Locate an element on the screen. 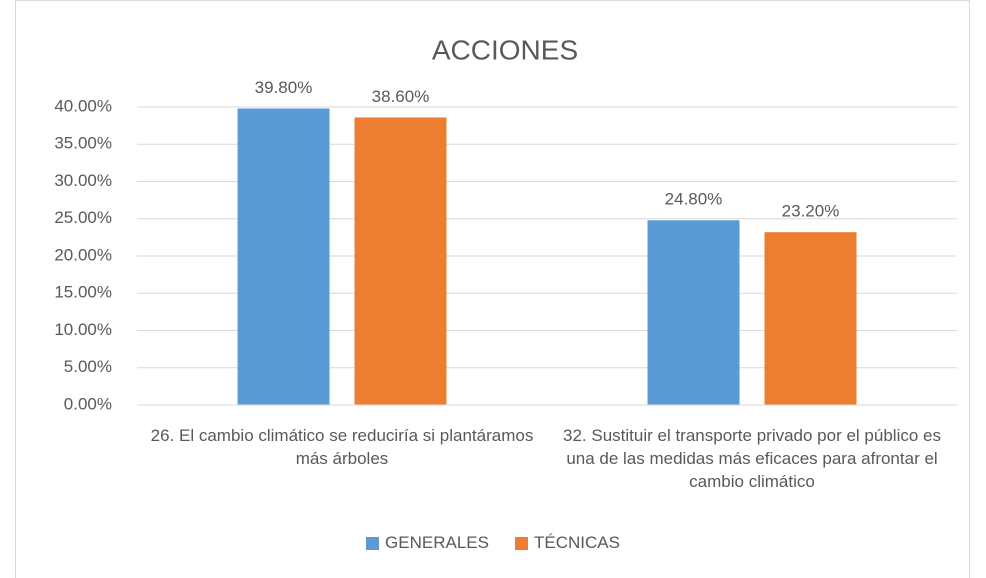  y-tick-label: 10.00% is located at coordinates (83, 329).